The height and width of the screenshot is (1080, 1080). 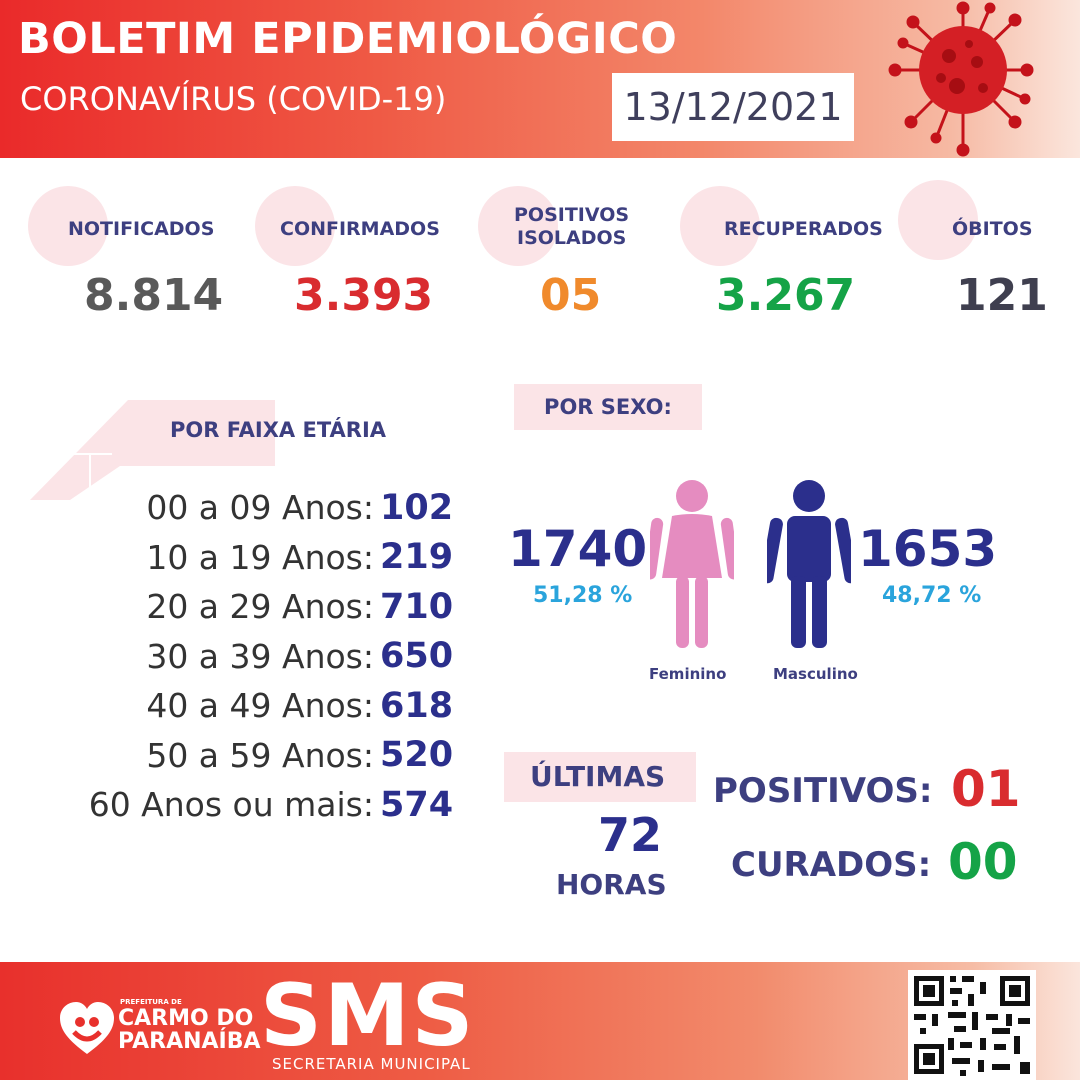 I want to click on age-section-title: POR FAIXA ETÁRIA, so click(x=278, y=430).